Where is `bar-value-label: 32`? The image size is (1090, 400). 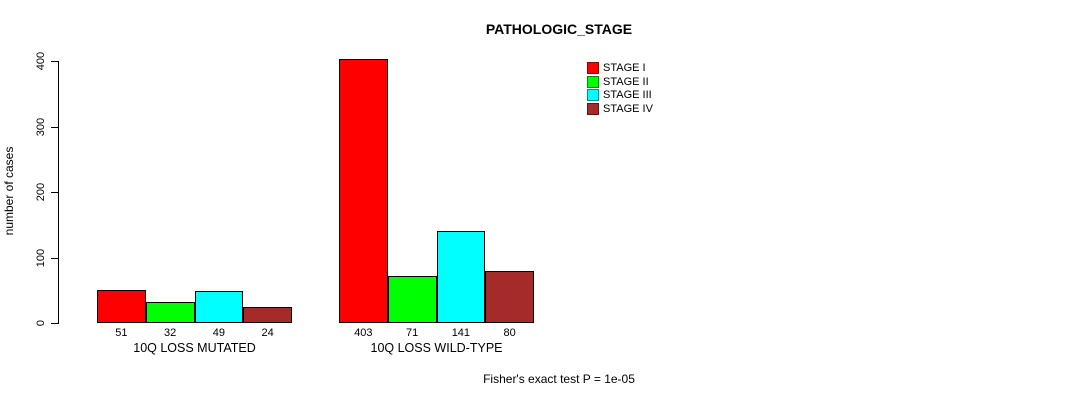 bar-value-label: 32 is located at coordinates (170, 333).